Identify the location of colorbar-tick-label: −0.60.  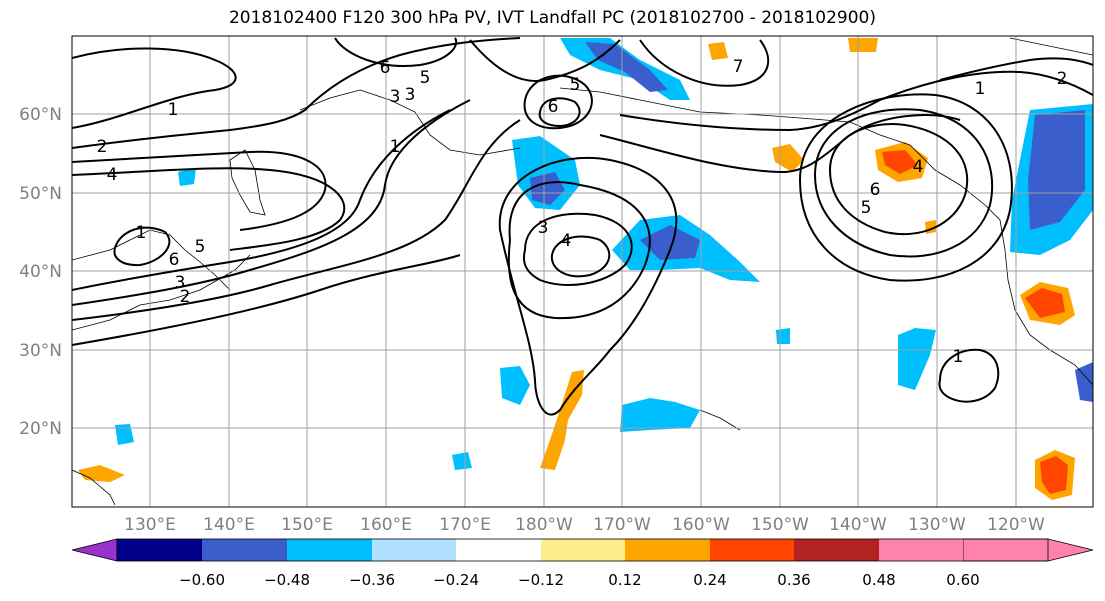
(202, 580).